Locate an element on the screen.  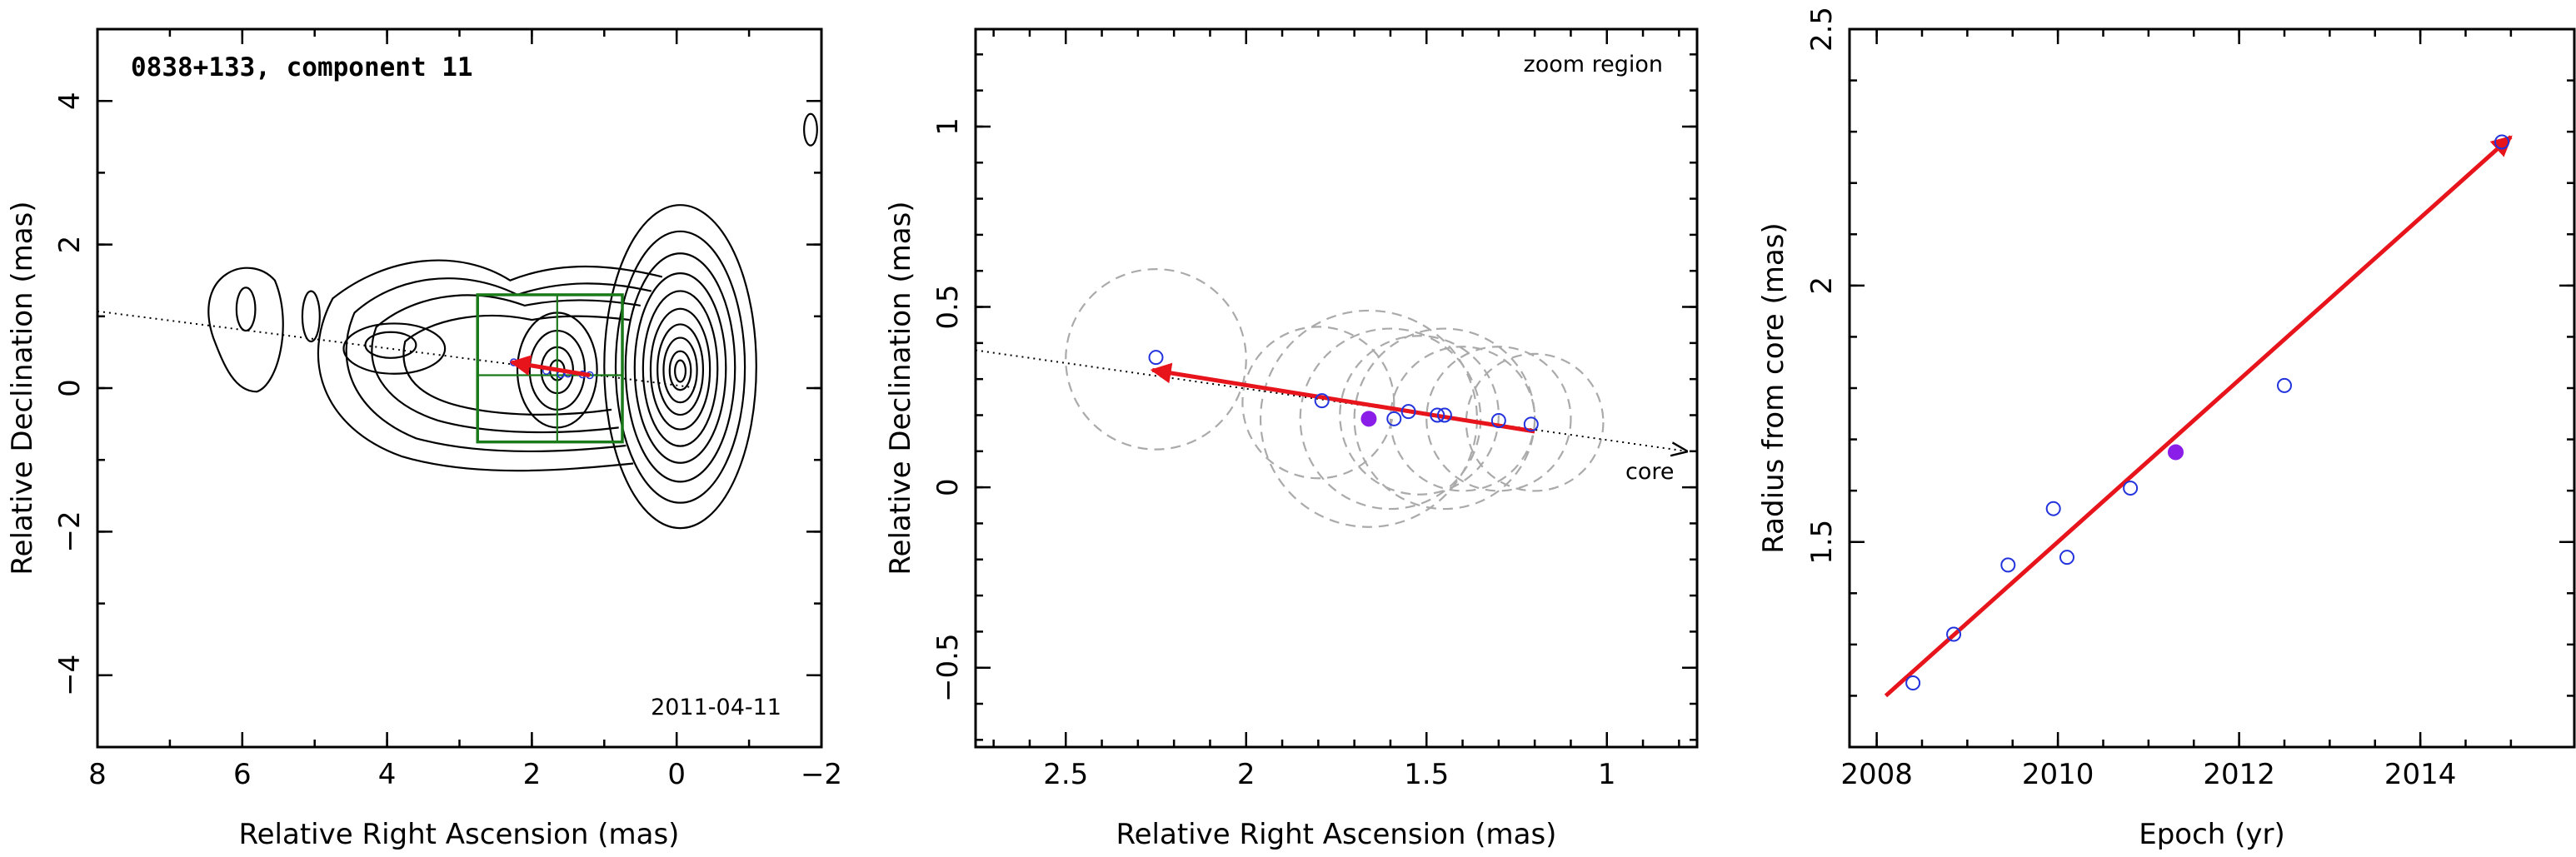
y-tick-label: 4 is located at coordinates (70, 101).